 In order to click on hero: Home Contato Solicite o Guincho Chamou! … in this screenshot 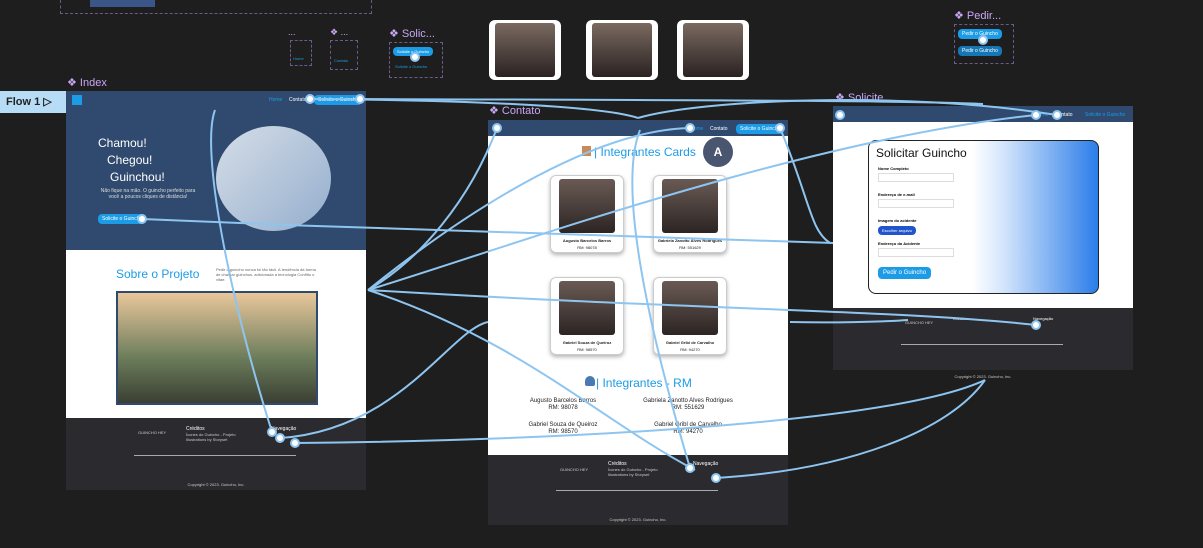, I will do `click(216, 170)`.